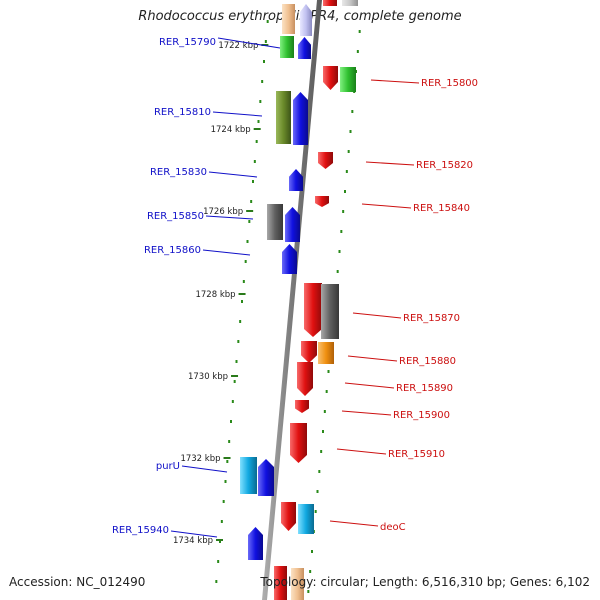  I want to click on gene-label-left: RER_15940, so click(140, 530).